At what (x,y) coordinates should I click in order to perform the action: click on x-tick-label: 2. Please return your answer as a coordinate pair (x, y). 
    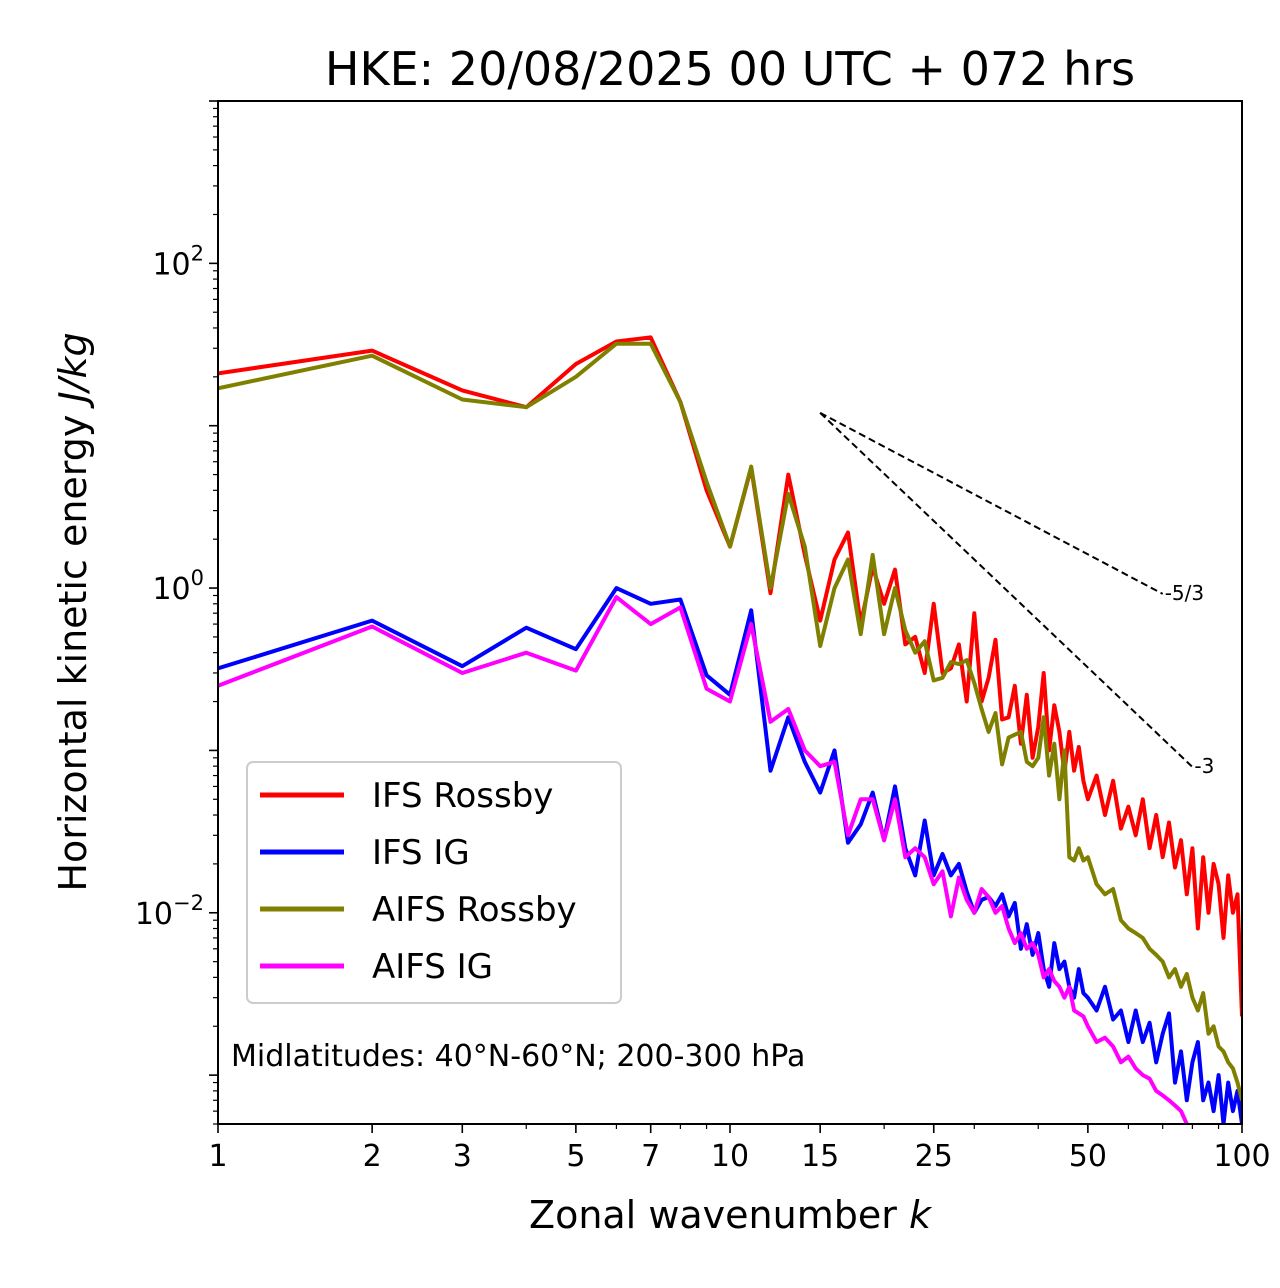
    Looking at the image, I should click on (372, 1156).